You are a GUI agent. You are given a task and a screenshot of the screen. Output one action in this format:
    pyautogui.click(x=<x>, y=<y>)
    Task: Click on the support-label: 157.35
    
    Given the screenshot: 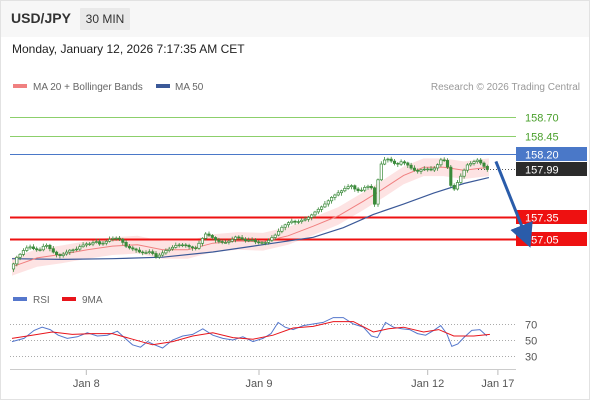 What is the action you would take?
    pyautogui.click(x=542, y=219)
    